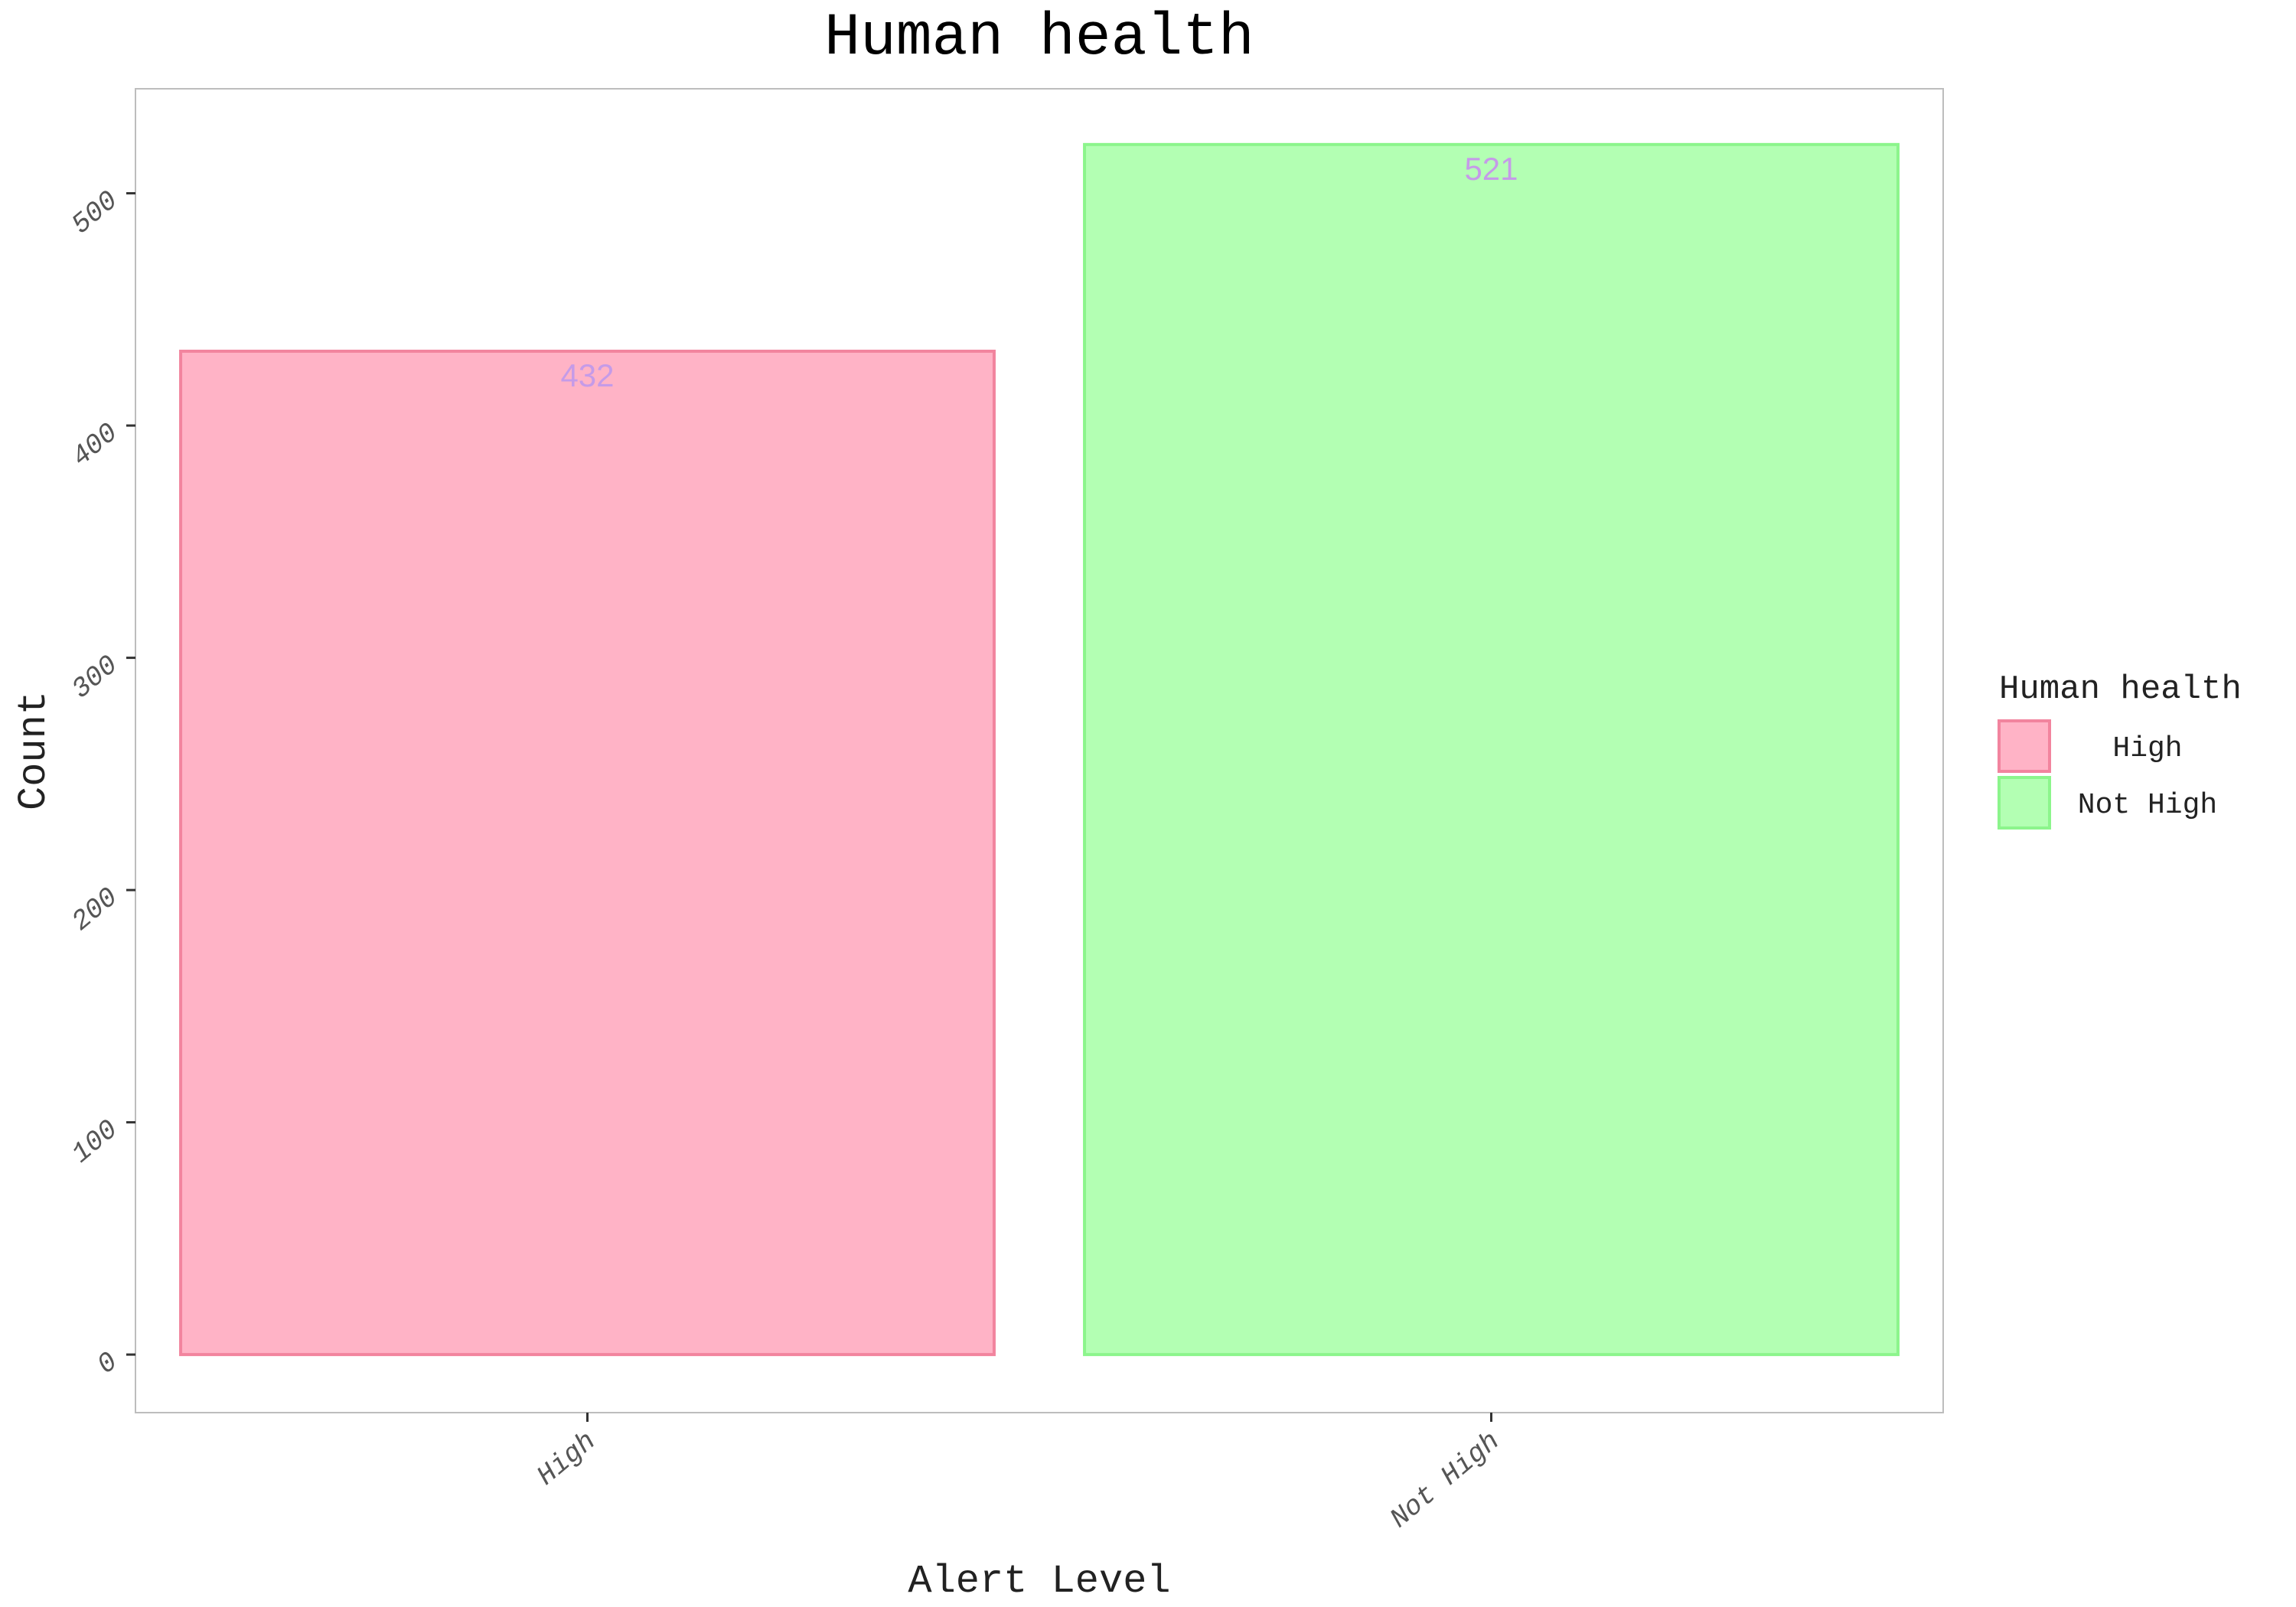  What do you see at coordinates (34, 750) in the screenshot?
I see `y-axis-title: Count` at bounding box center [34, 750].